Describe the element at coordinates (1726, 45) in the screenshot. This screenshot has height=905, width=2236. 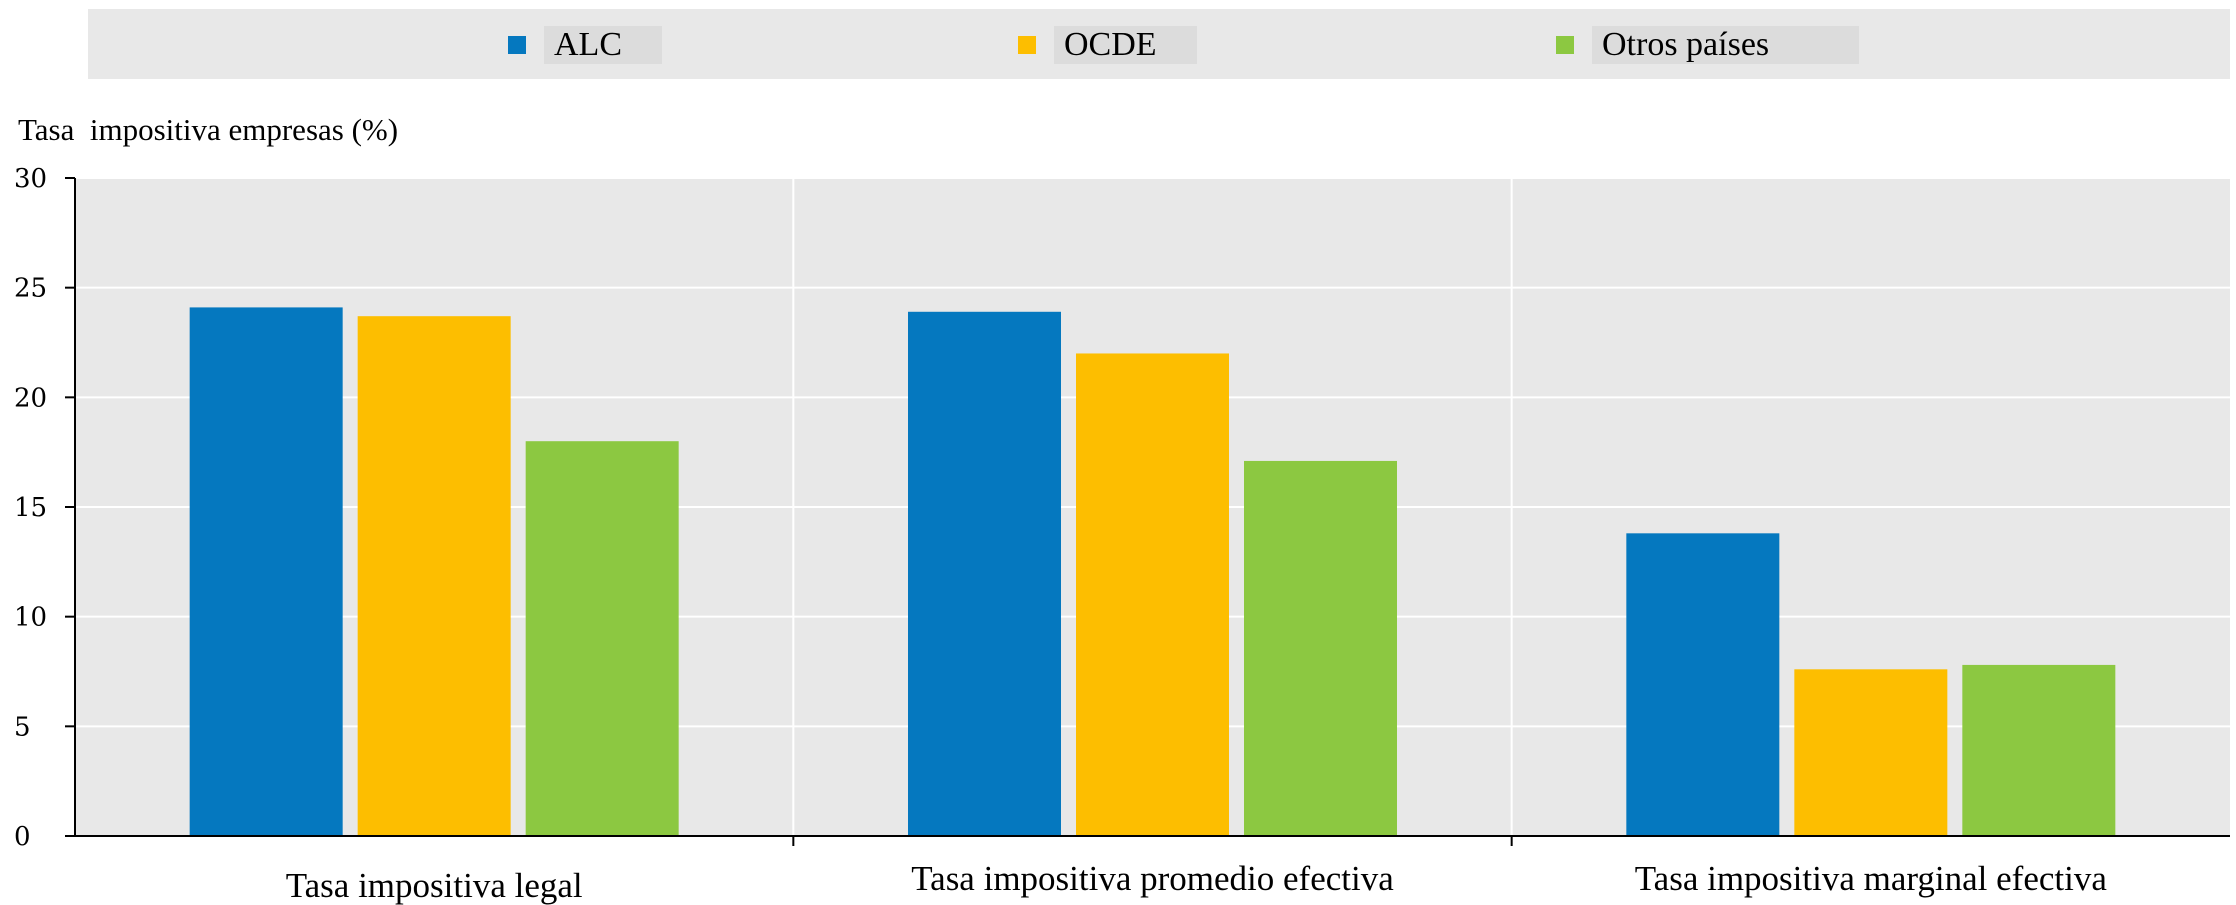
I see `legend-label-otros: Otros países` at that location.